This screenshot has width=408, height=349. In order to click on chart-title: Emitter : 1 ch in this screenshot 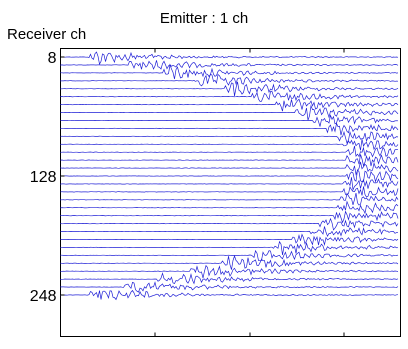, I will do `click(204, 18)`.